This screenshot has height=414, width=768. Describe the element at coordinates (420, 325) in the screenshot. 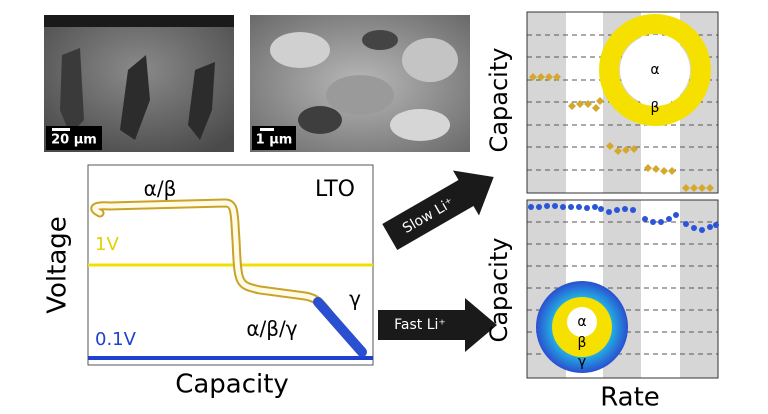

I see `arrow-label: Fast Li⁺` at that location.